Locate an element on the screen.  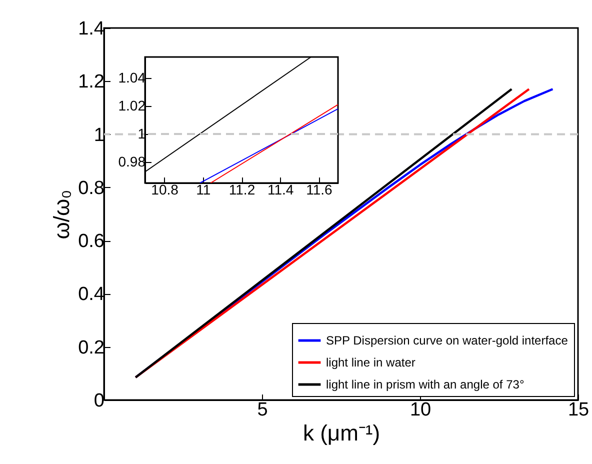
y-tick-label: 0.8 is located at coordinates (91, 188).